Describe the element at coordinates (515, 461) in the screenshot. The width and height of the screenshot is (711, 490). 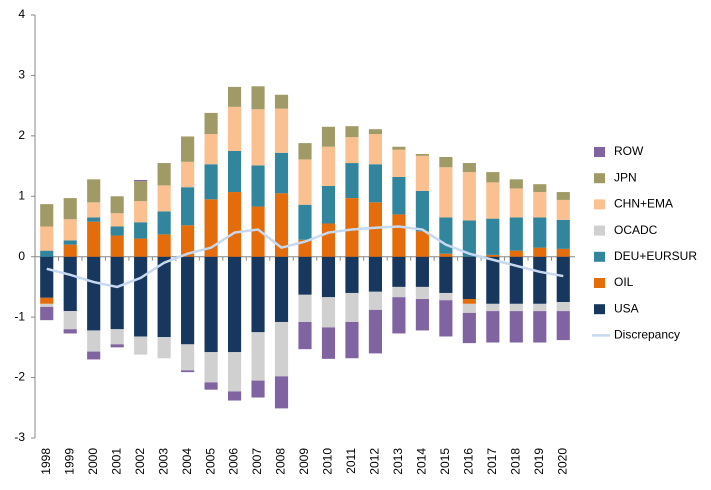
I see `x-tick-label: 2018` at that location.